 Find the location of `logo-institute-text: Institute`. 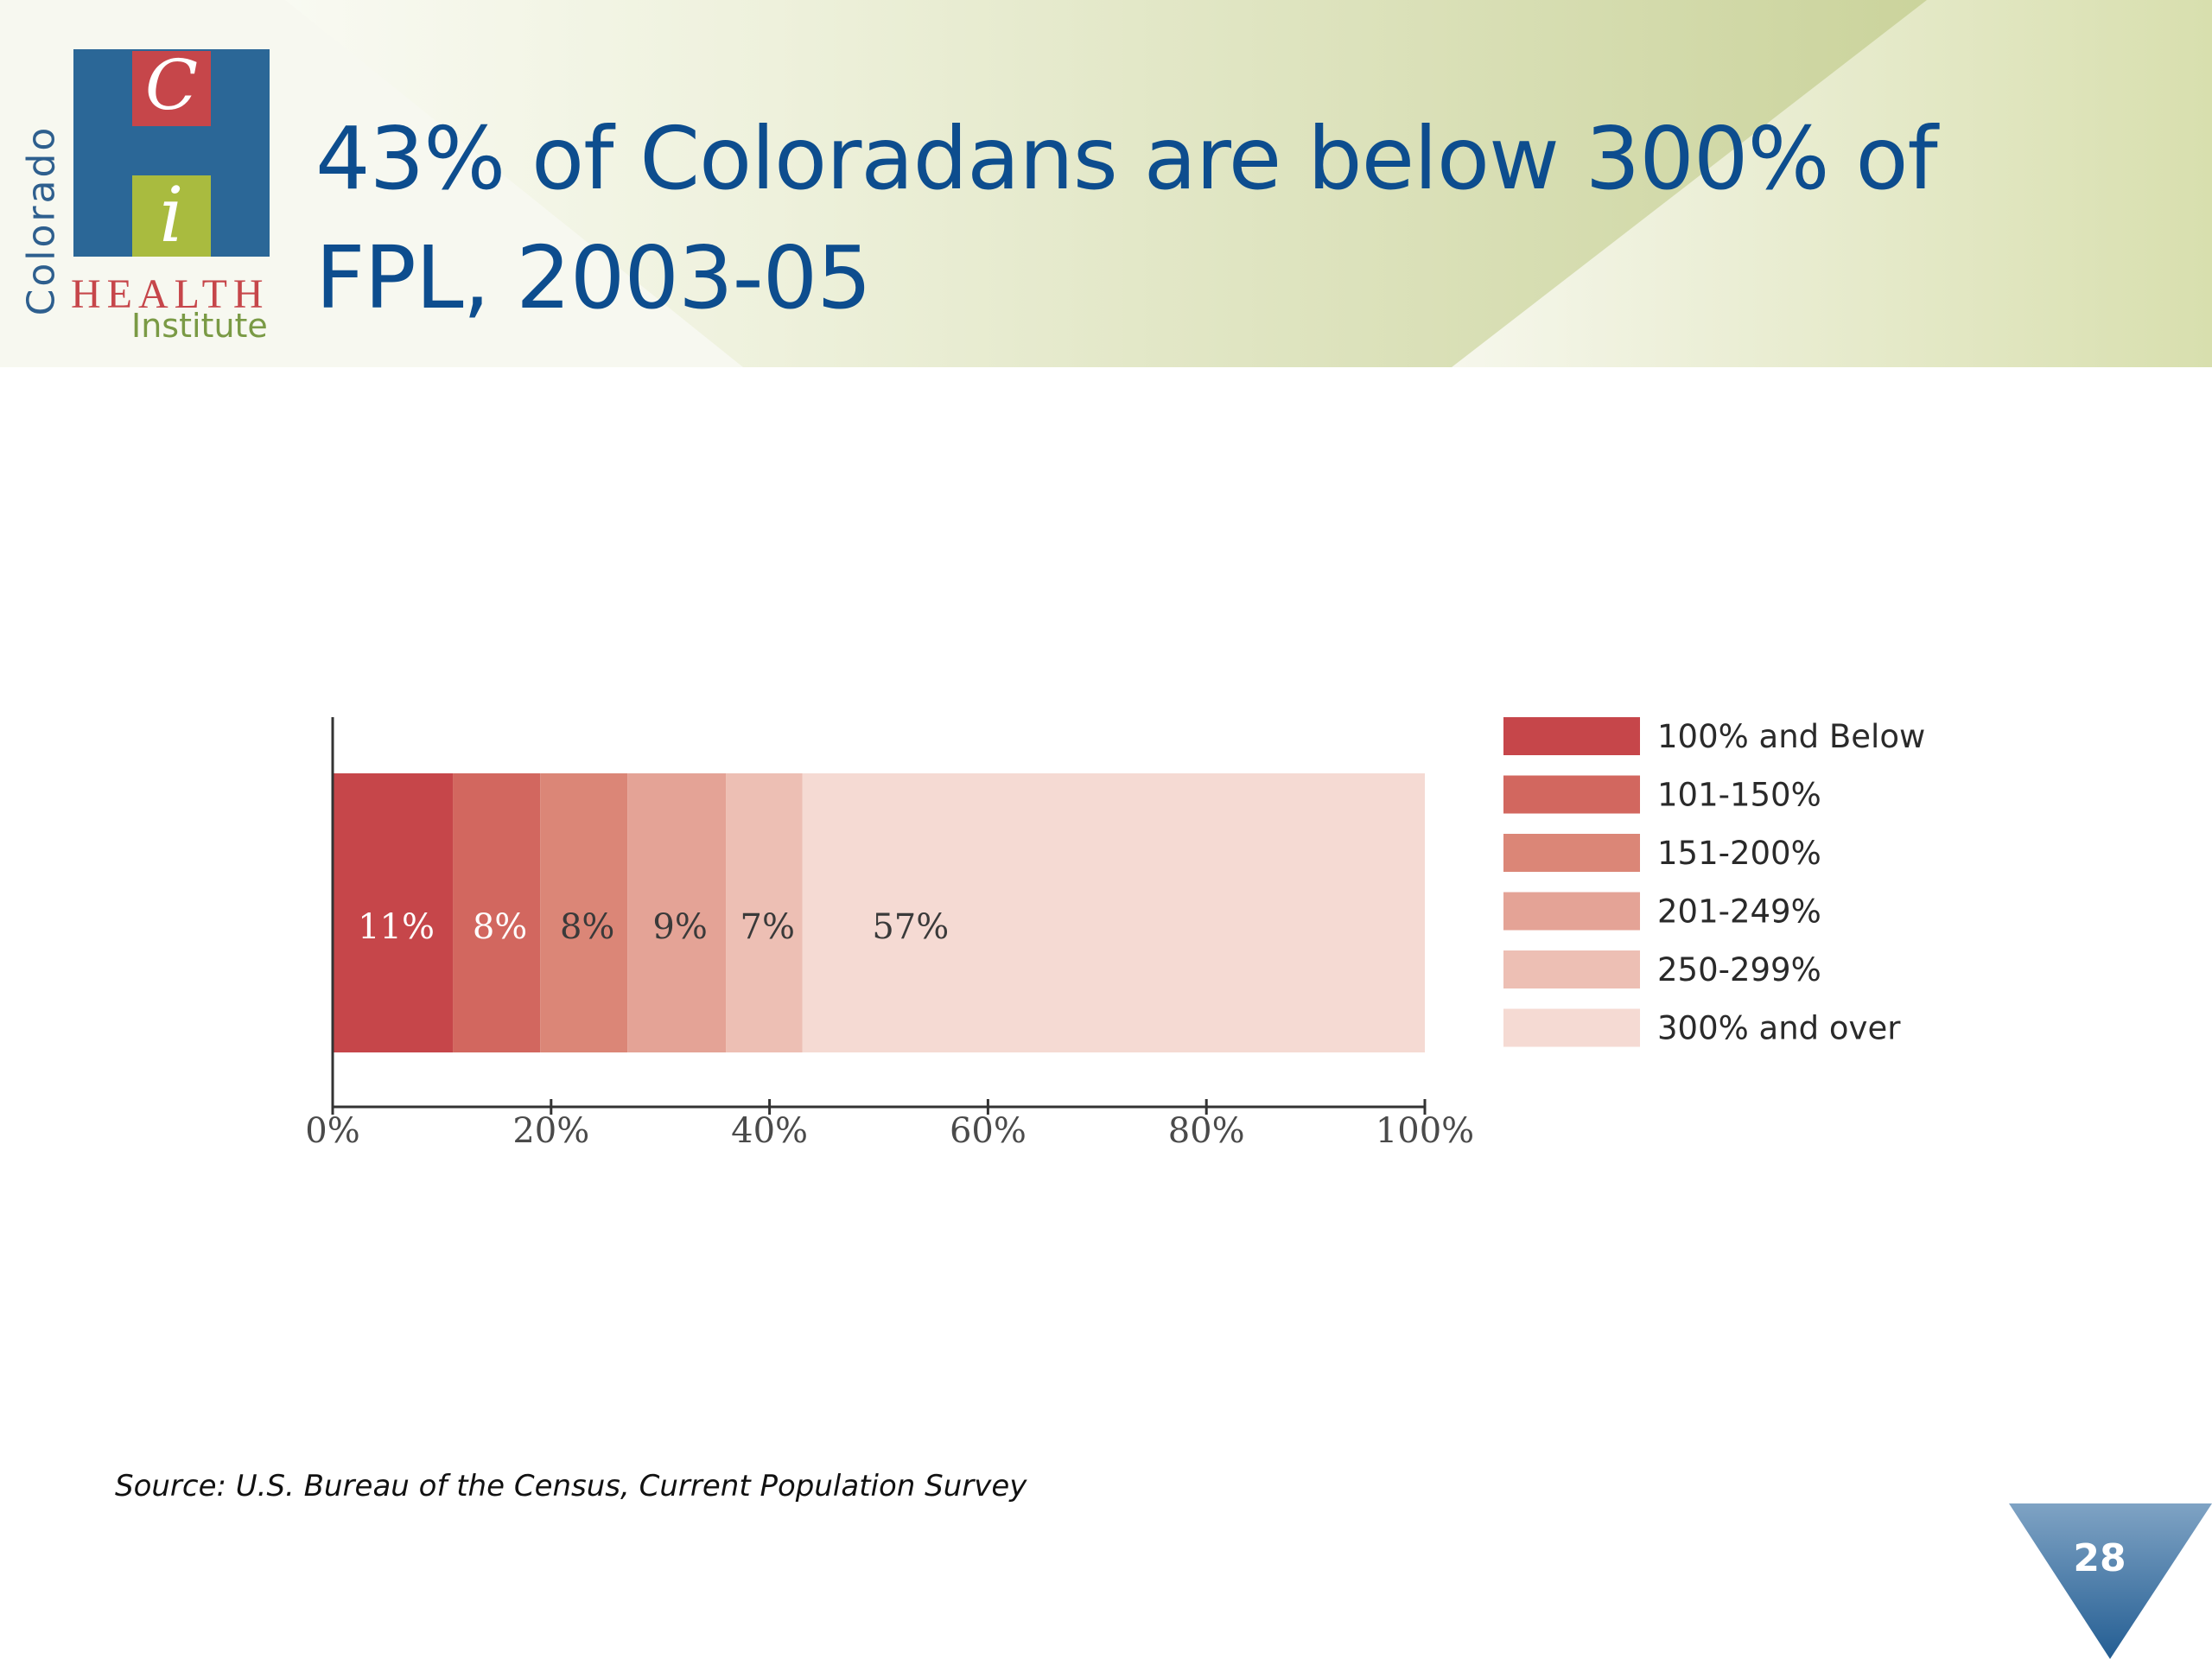

logo-institute-text: Institute is located at coordinates (199, 326).